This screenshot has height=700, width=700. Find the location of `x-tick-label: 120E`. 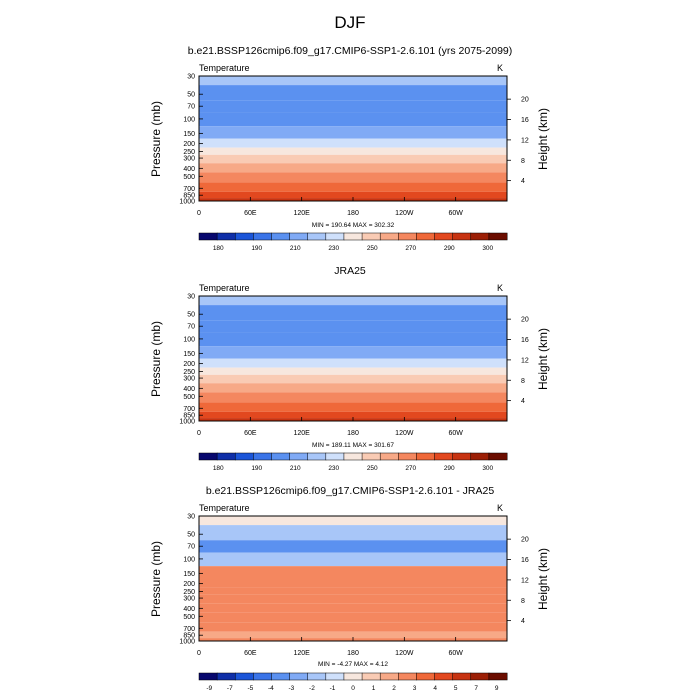

x-tick-label: 120E is located at coordinates (301, 653).